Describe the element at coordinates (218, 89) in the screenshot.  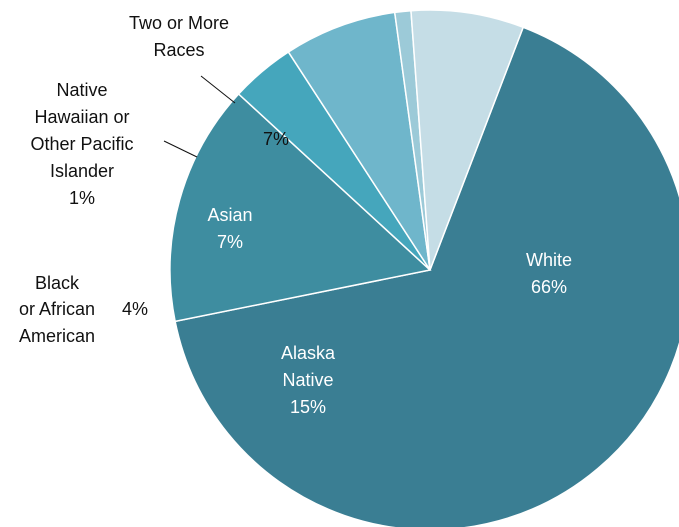
I see `leader-line-two-or-more-races` at that location.